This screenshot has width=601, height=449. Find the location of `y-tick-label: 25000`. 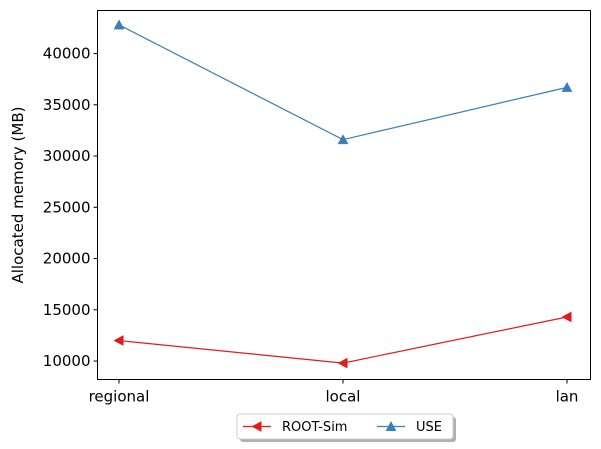

y-tick-label: 25000 is located at coordinates (67, 207).